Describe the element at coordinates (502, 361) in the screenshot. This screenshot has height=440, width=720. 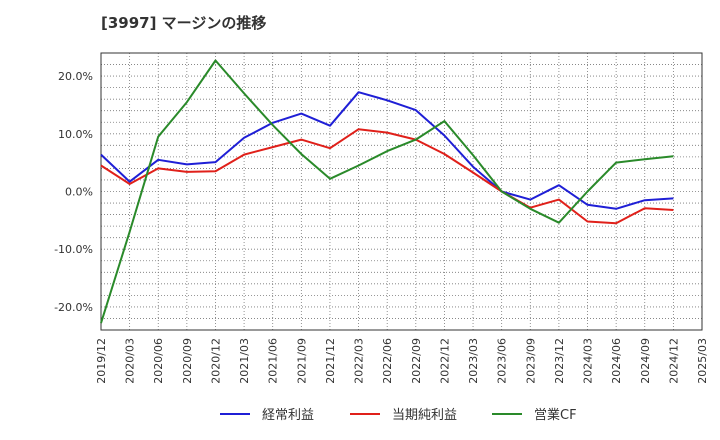
I see `x-tick-label: 2023/06` at that location.